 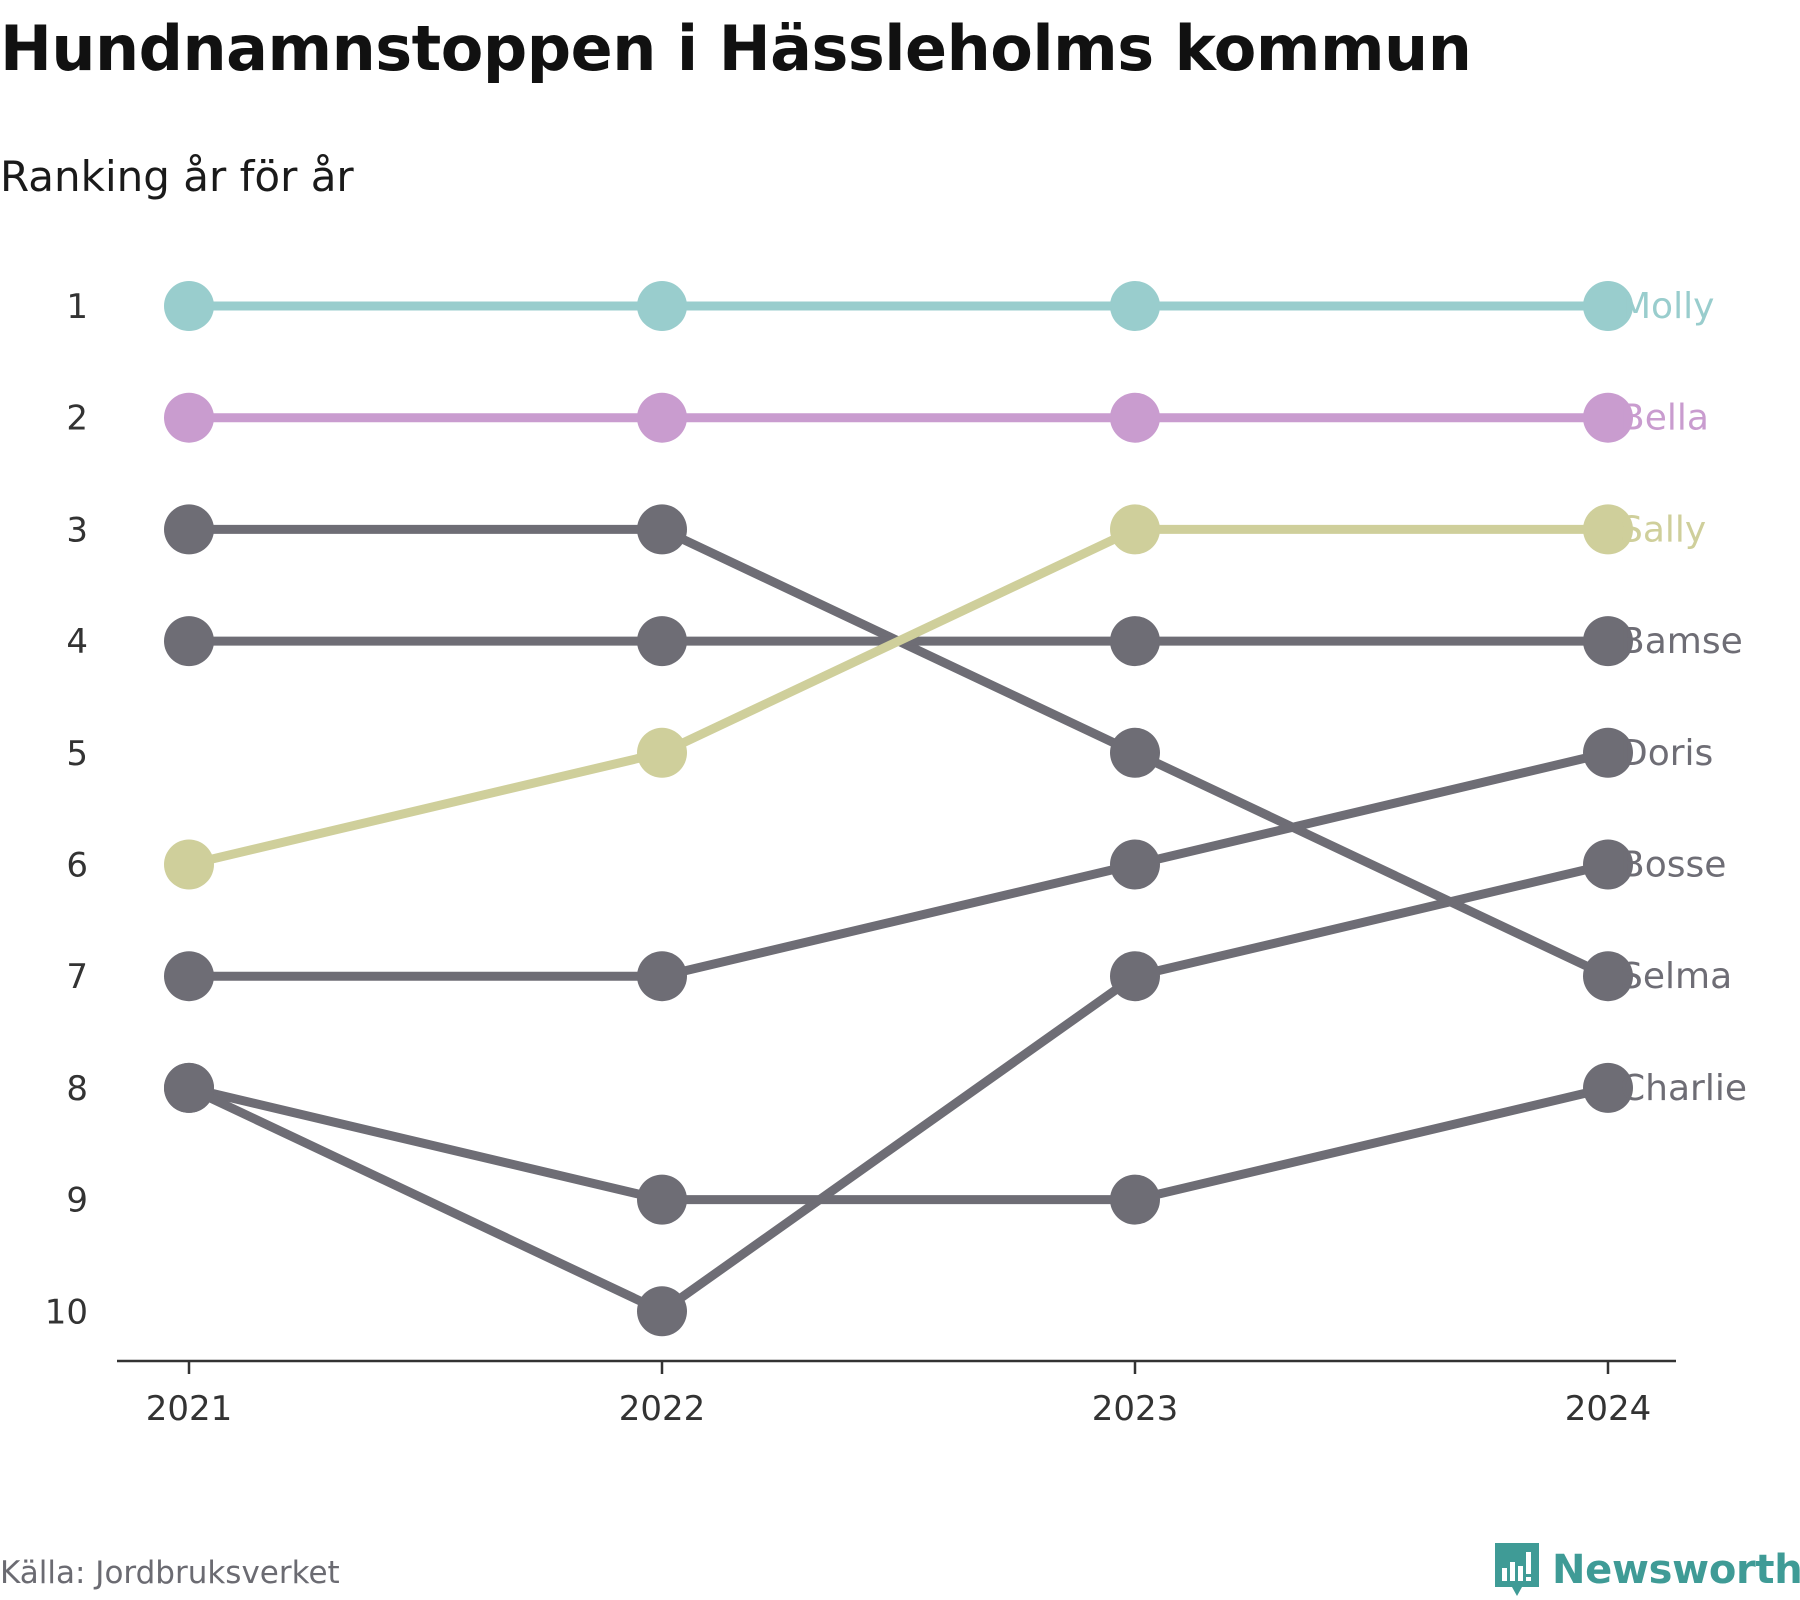 I want to click on series-label-selma: Selma, so click(x=1676, y=976).